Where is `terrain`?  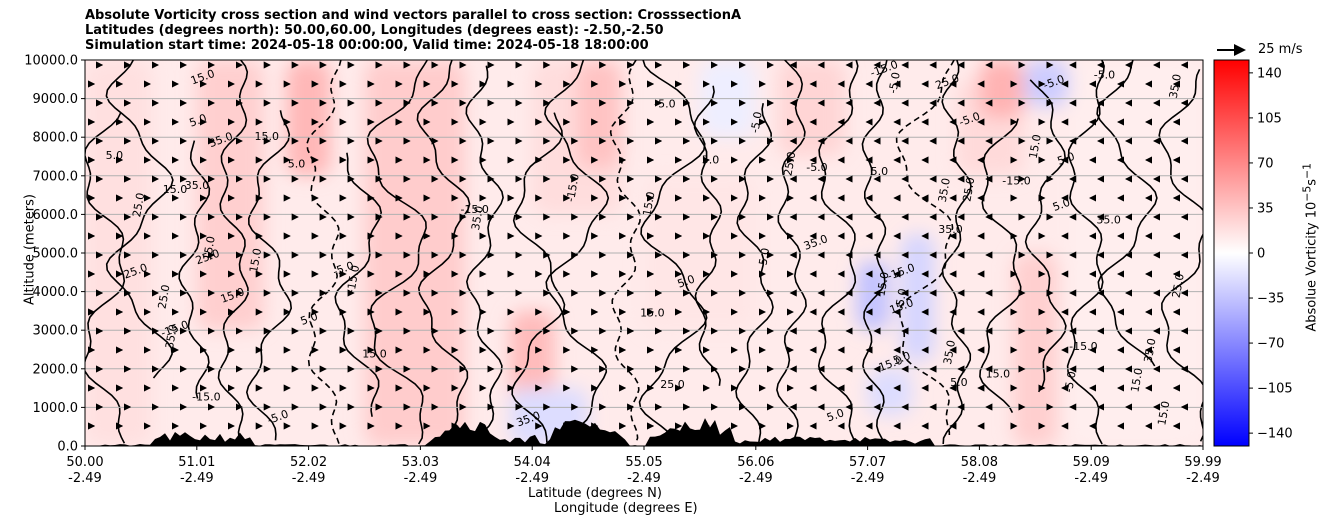
terrain is located at coordinates (644, 432).